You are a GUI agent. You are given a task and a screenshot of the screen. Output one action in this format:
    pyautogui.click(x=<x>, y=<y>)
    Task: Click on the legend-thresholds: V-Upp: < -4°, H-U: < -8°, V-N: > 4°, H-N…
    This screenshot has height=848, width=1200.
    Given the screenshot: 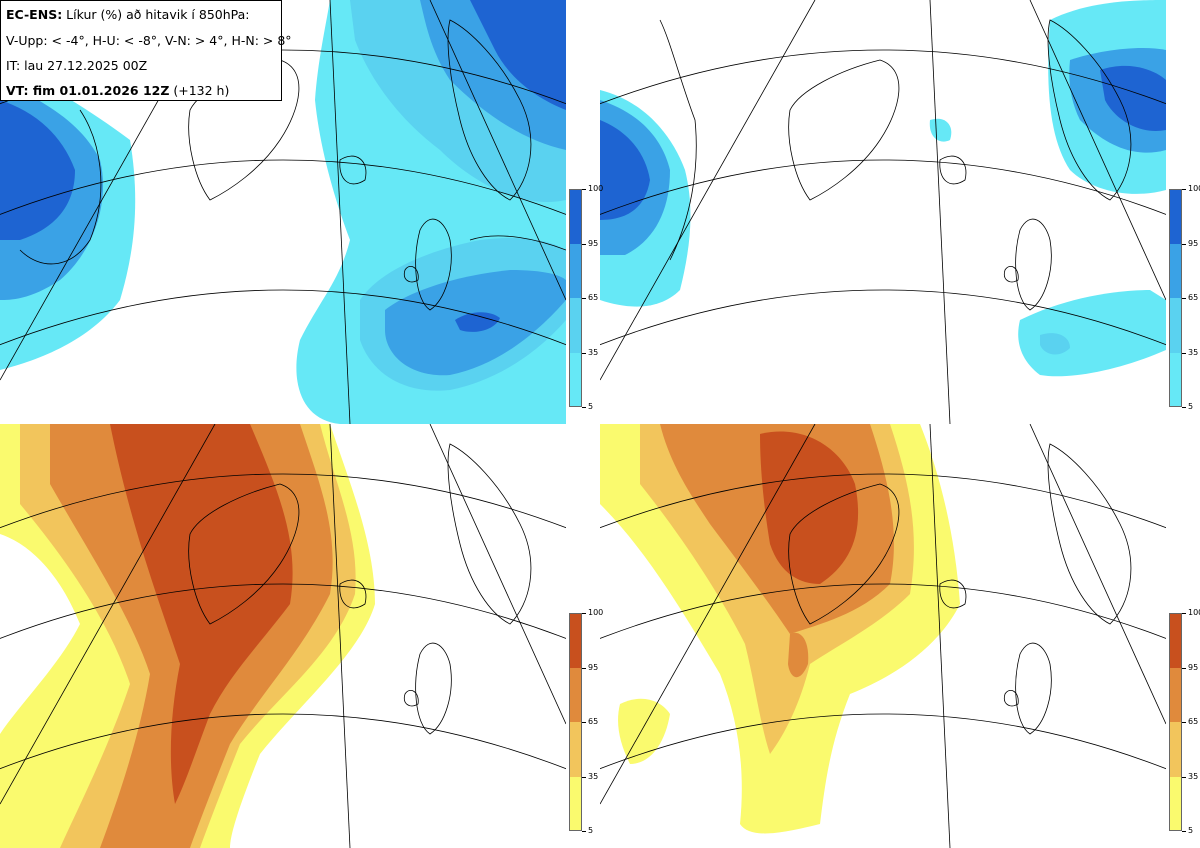 What is the action you would take?
    pyautogui.click(x=149, y=40)
    